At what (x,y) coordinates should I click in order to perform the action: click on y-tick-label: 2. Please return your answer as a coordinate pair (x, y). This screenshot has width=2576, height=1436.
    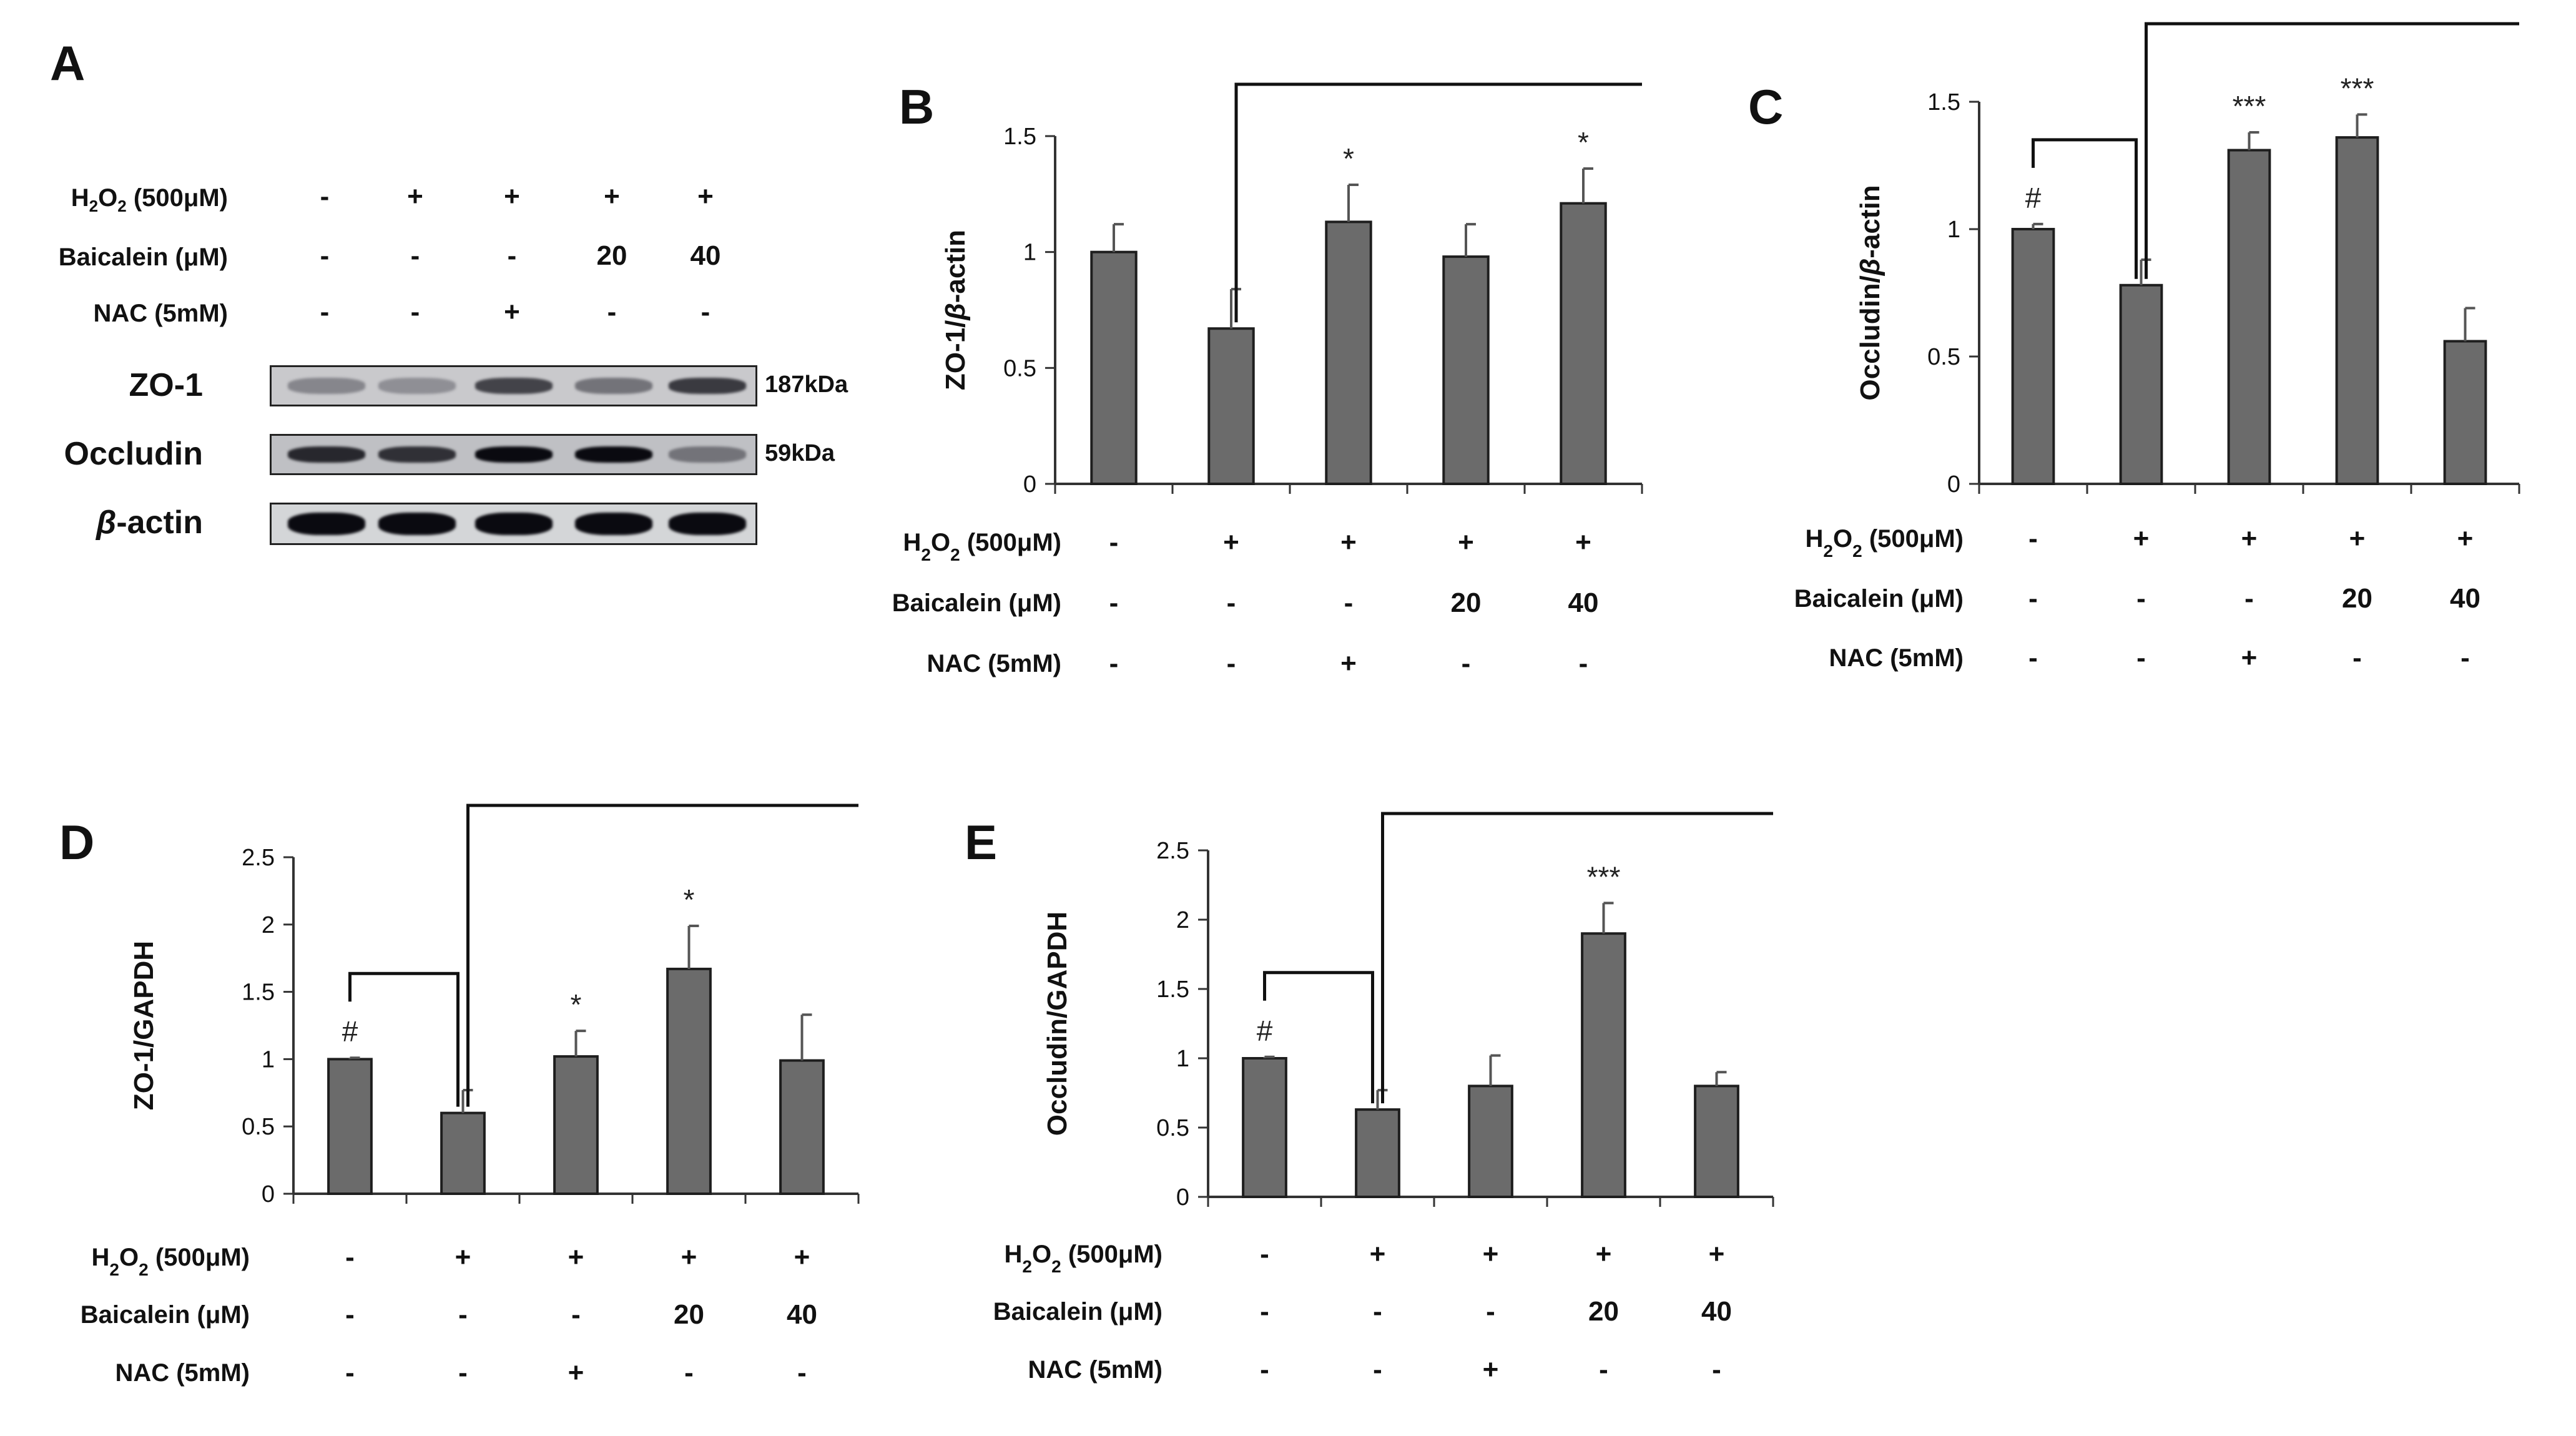
    Looking at the image, I should click on (1182, 920).